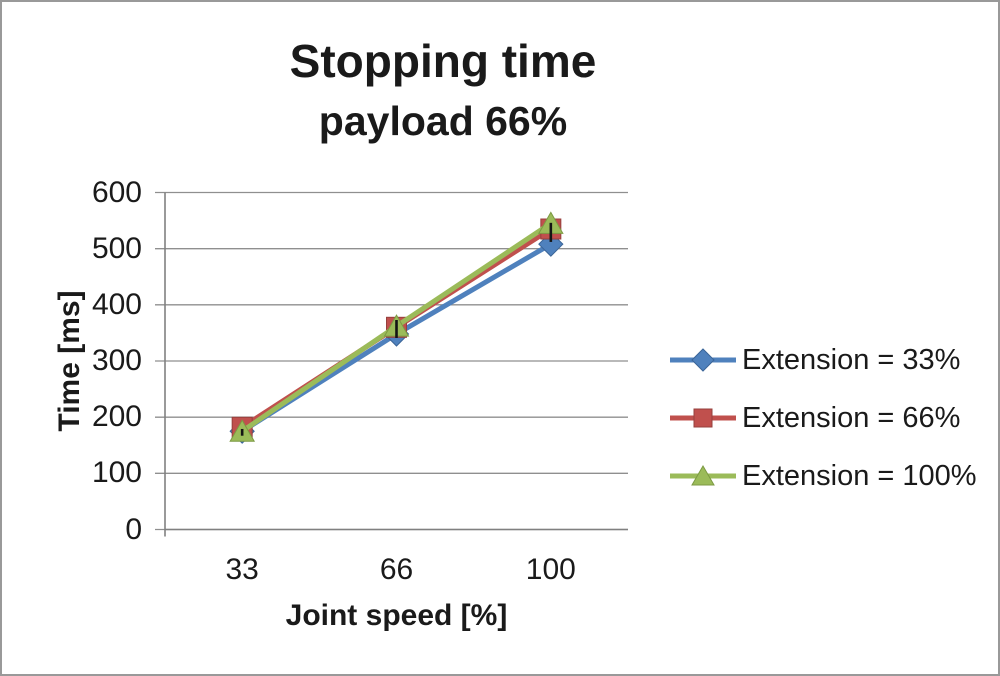 The width and height of the screenshot is (1000, 676). What do you see at coordinates (396, 569) in the screenshot?
I see `x-tick-label: 66` at bounding box center [396, 569].